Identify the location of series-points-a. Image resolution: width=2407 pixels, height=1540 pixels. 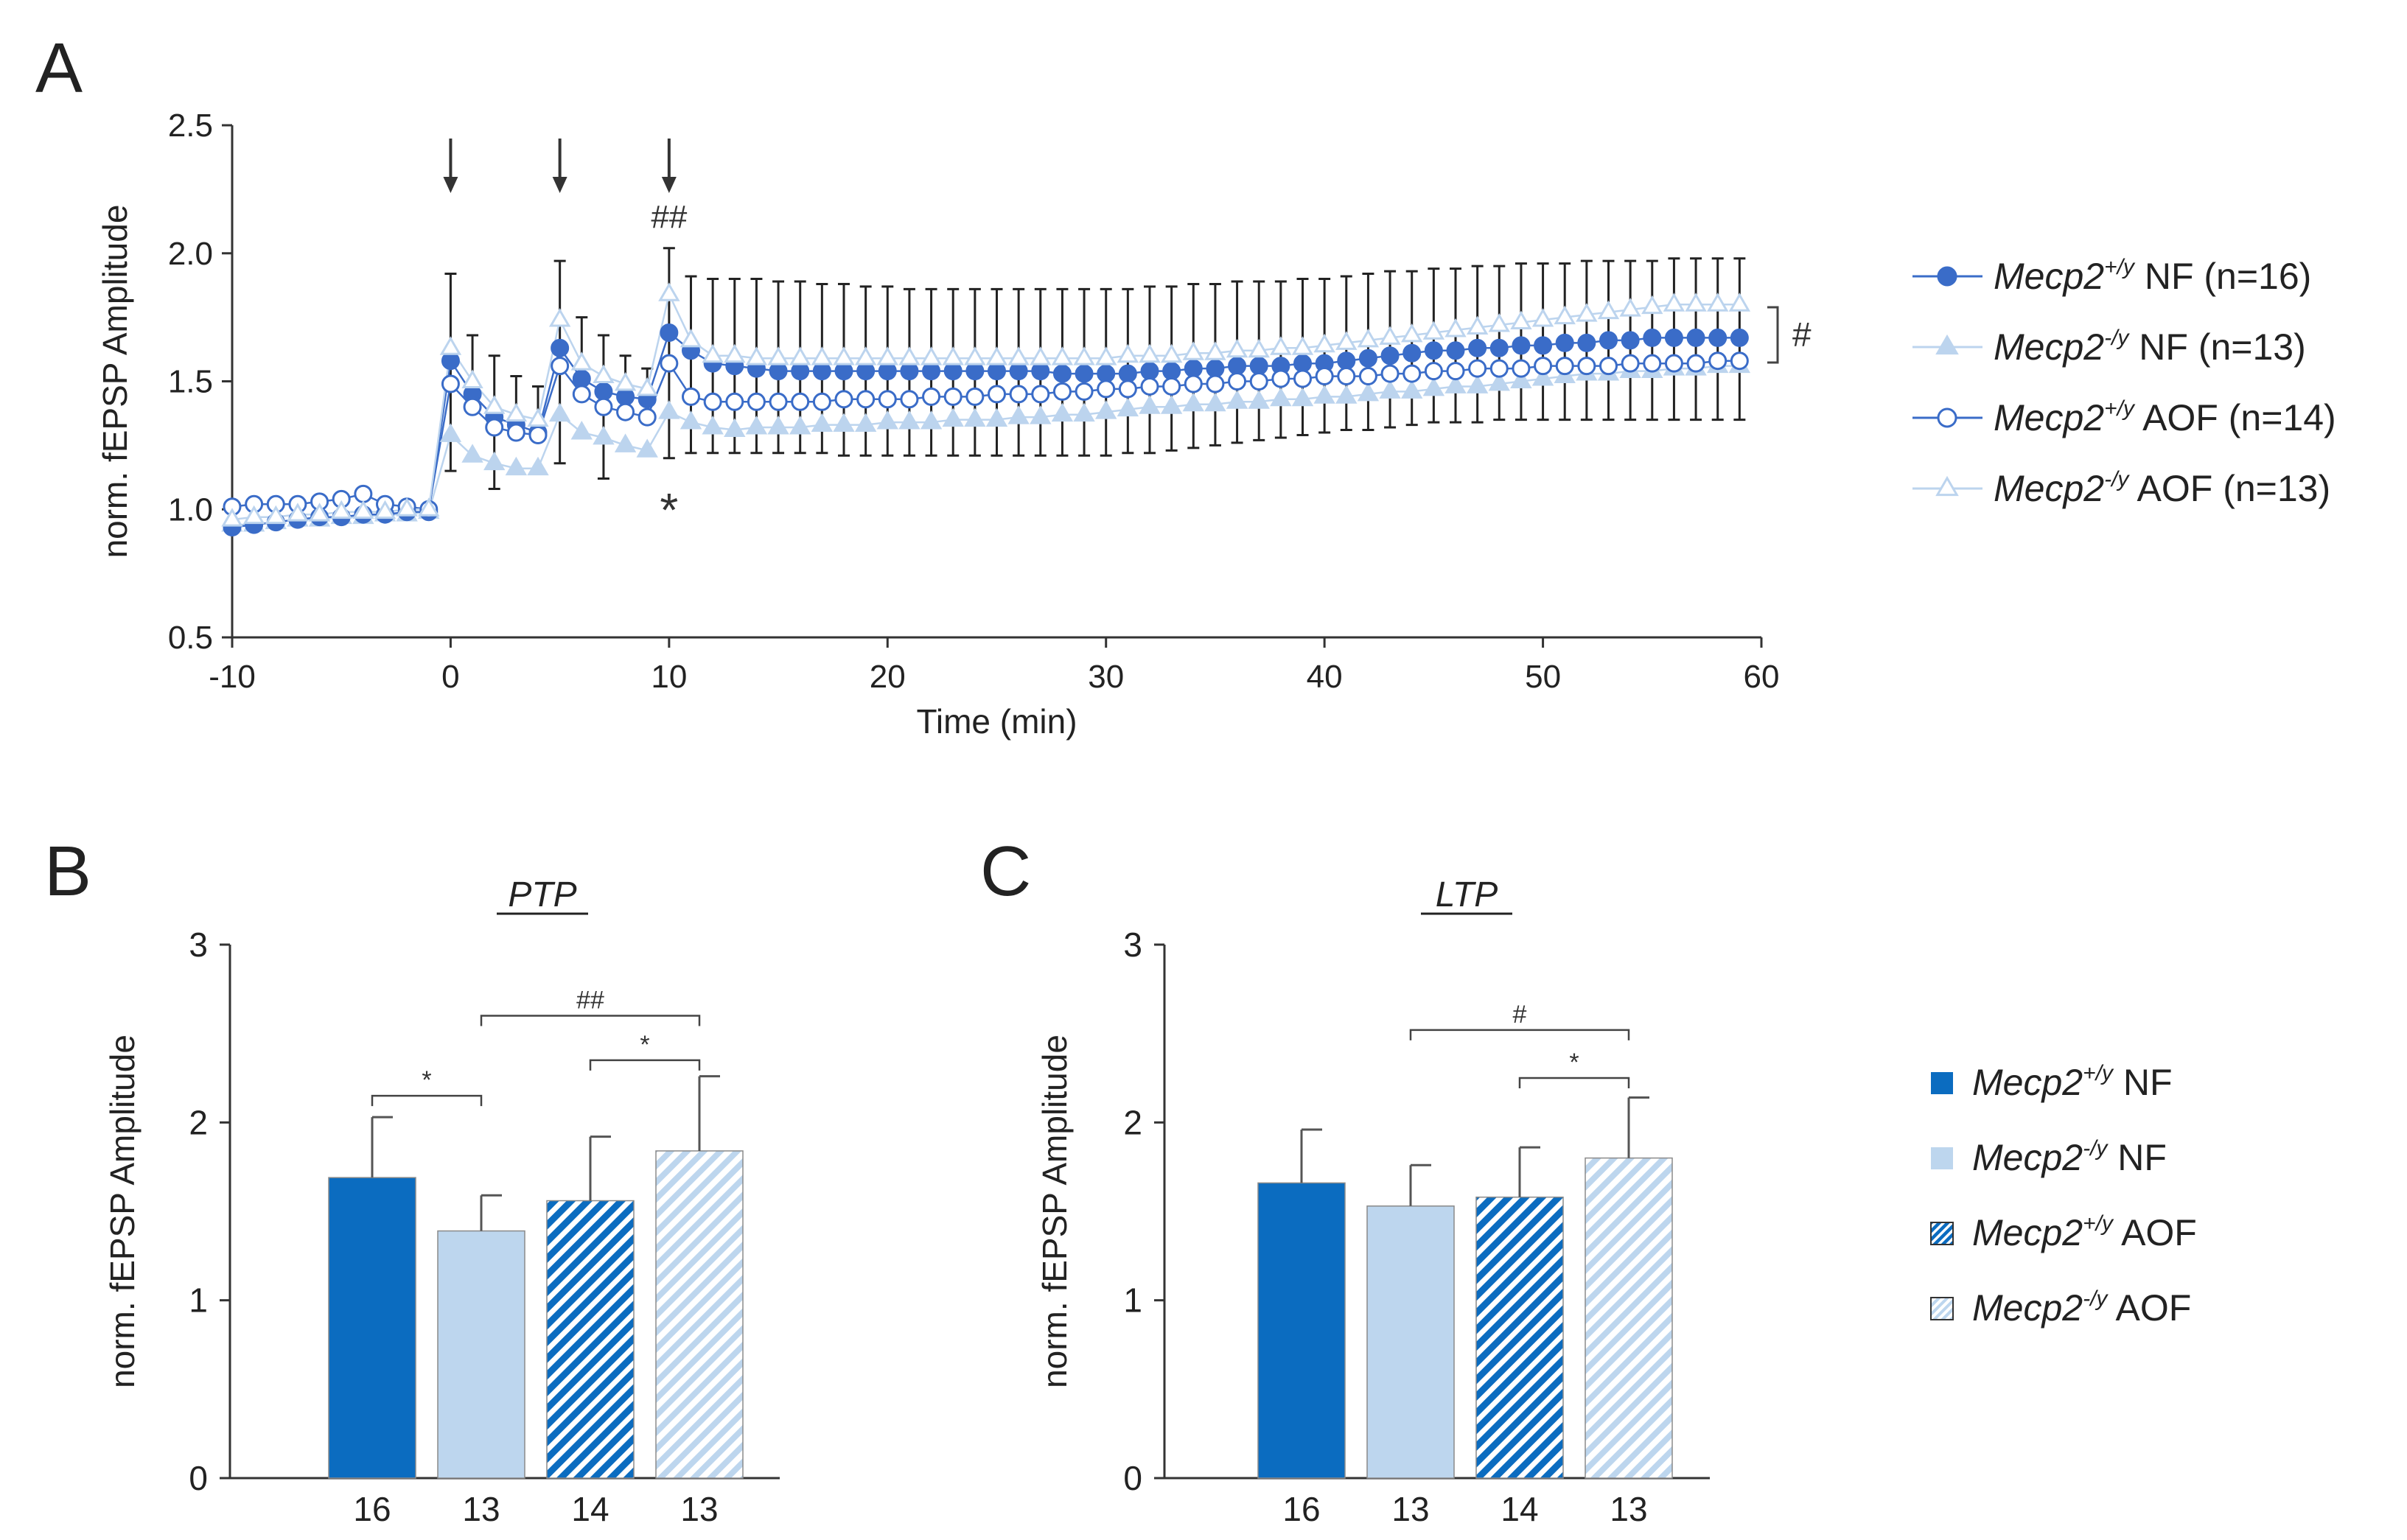
(986, 409).